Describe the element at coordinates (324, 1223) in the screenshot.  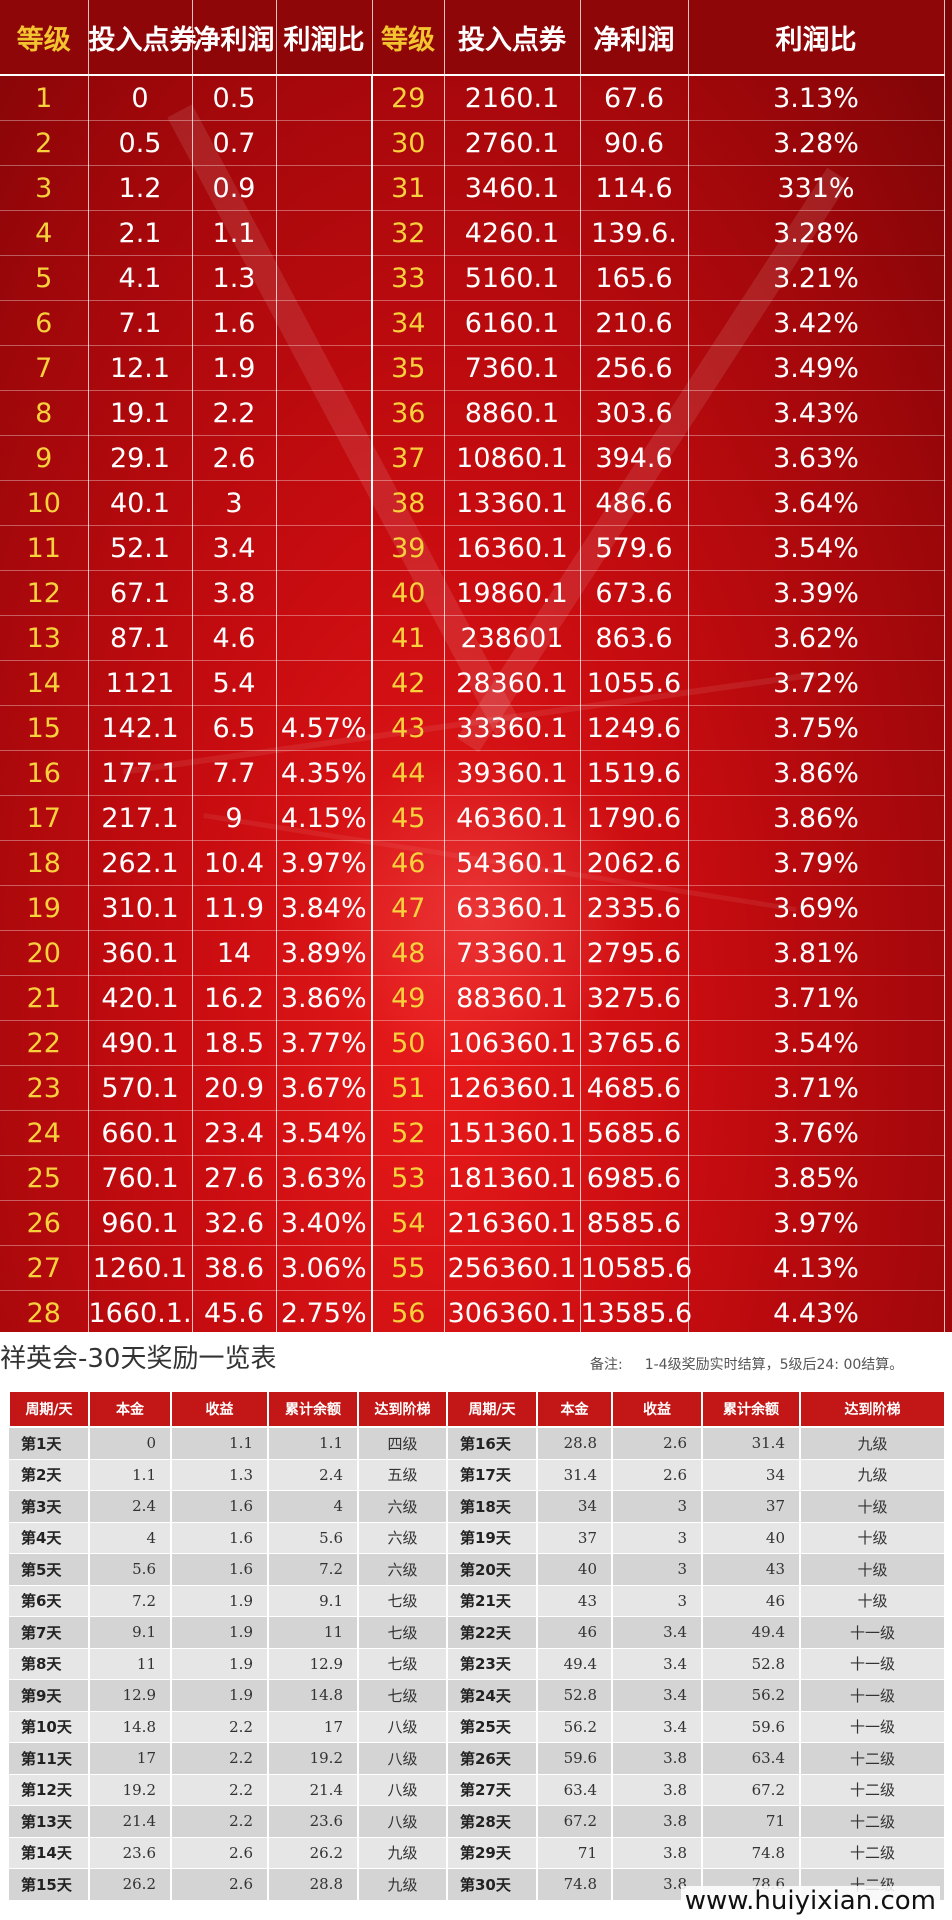
I see `level-table-cell: 3.40%` at that location.